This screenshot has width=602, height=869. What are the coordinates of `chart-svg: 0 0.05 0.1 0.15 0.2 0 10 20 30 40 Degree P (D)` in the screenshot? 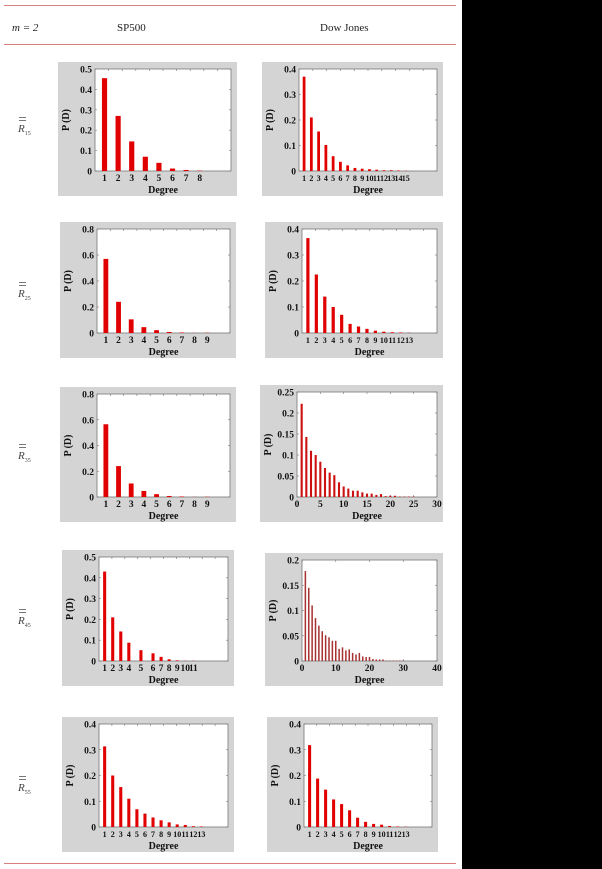 It's located at (355, 622).